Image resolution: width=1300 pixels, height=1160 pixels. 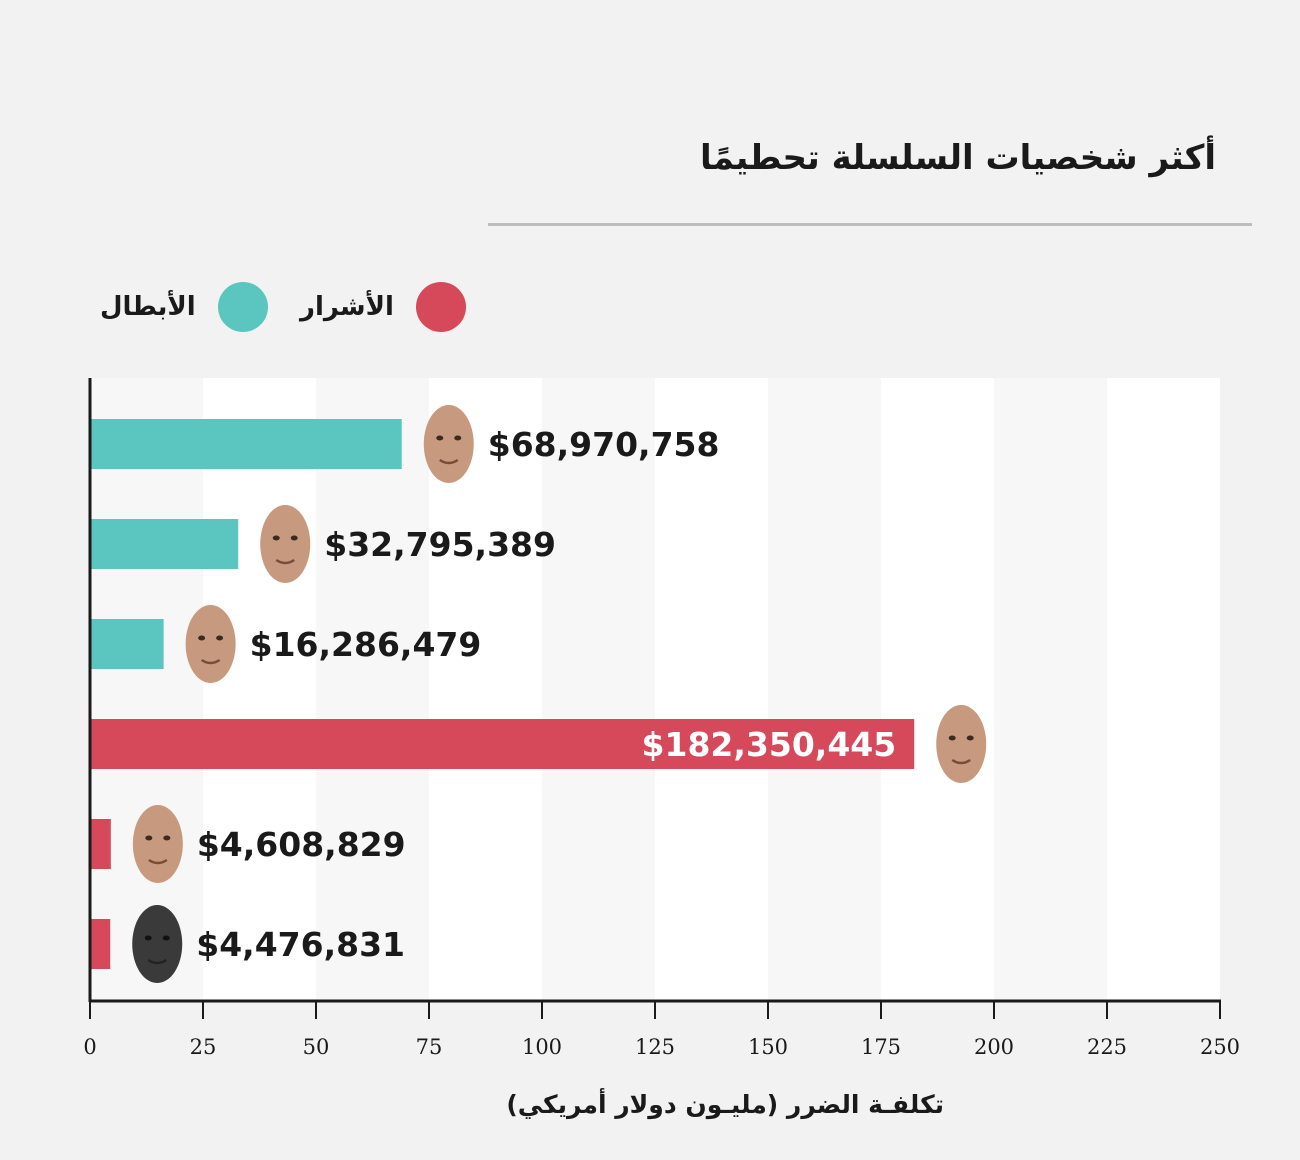 What do you see at coordinates (881, 1047) in the screenshot?
I see `x-tick-label: 175` at bounding box center [881, 1047].